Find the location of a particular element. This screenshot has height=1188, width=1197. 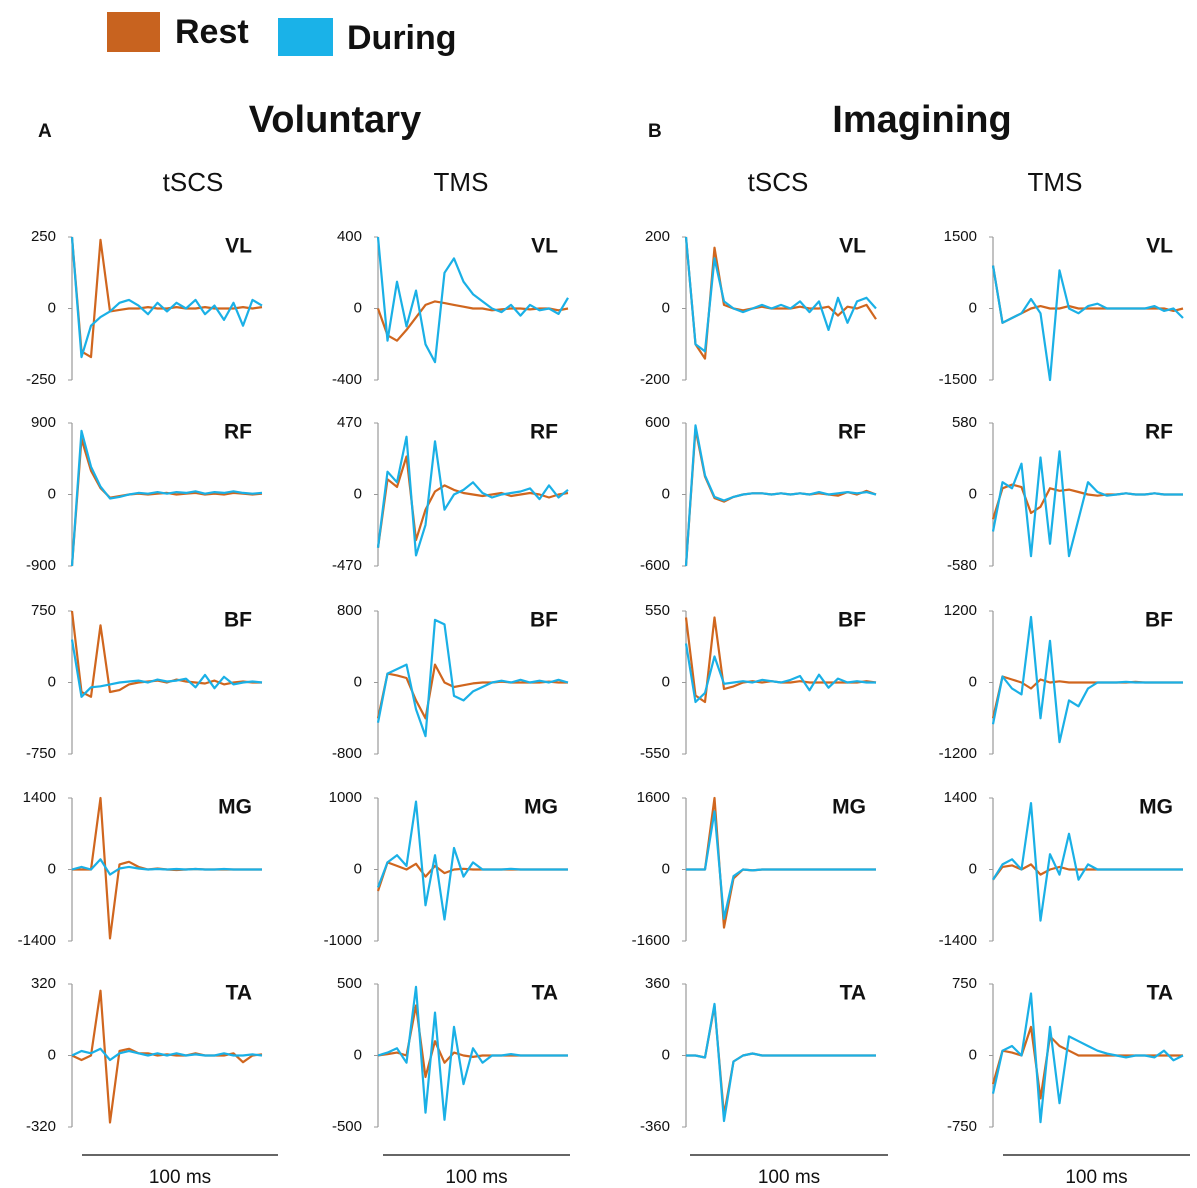

y-tick-label: -500 is located at coordinates (347, 1126).